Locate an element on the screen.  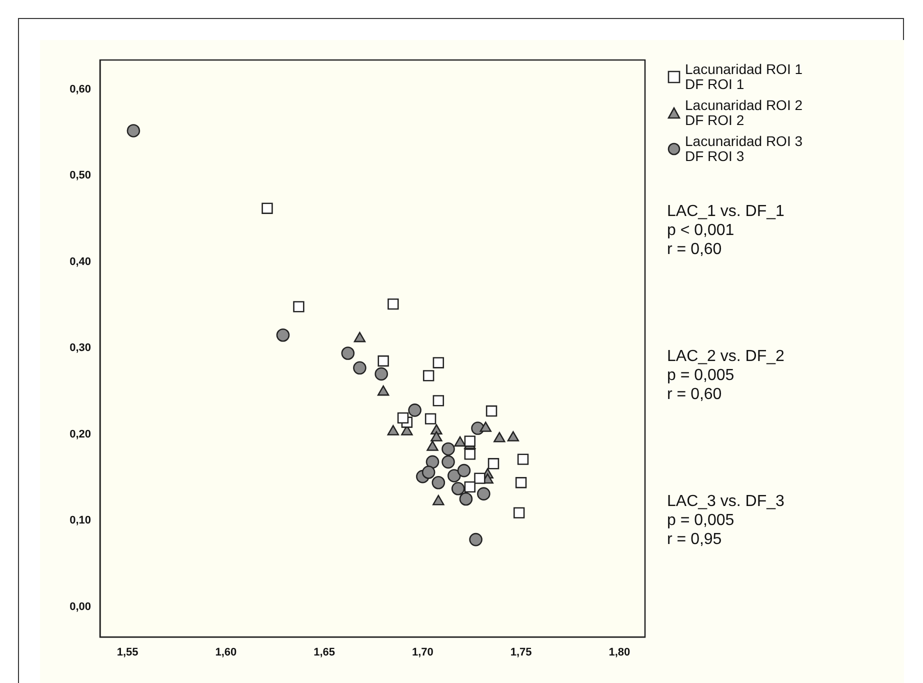
y-tick-label: 0,60 is located at coordinates (80, 89).